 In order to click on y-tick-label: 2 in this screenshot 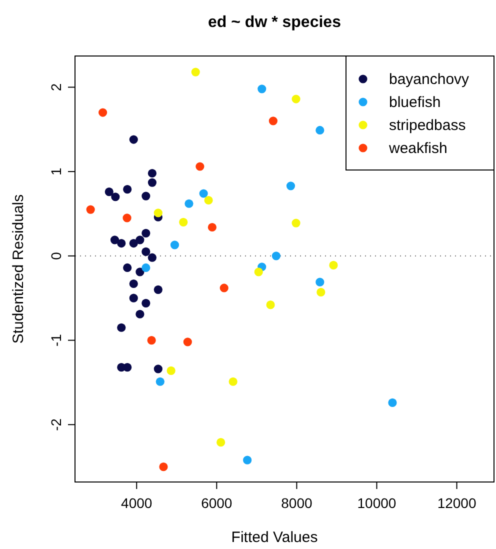, I will do `click(56, 87)`.